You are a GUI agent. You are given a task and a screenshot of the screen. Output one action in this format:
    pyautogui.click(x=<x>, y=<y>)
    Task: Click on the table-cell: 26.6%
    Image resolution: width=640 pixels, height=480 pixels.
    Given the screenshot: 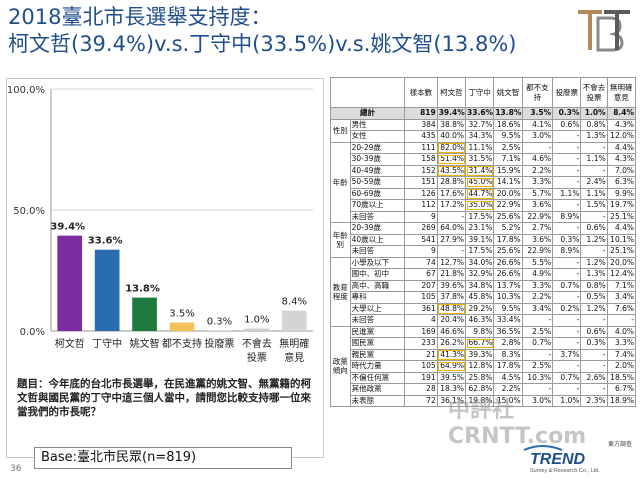 What is the action you would take?
    pyautogui.click(x=508, y=274)
    